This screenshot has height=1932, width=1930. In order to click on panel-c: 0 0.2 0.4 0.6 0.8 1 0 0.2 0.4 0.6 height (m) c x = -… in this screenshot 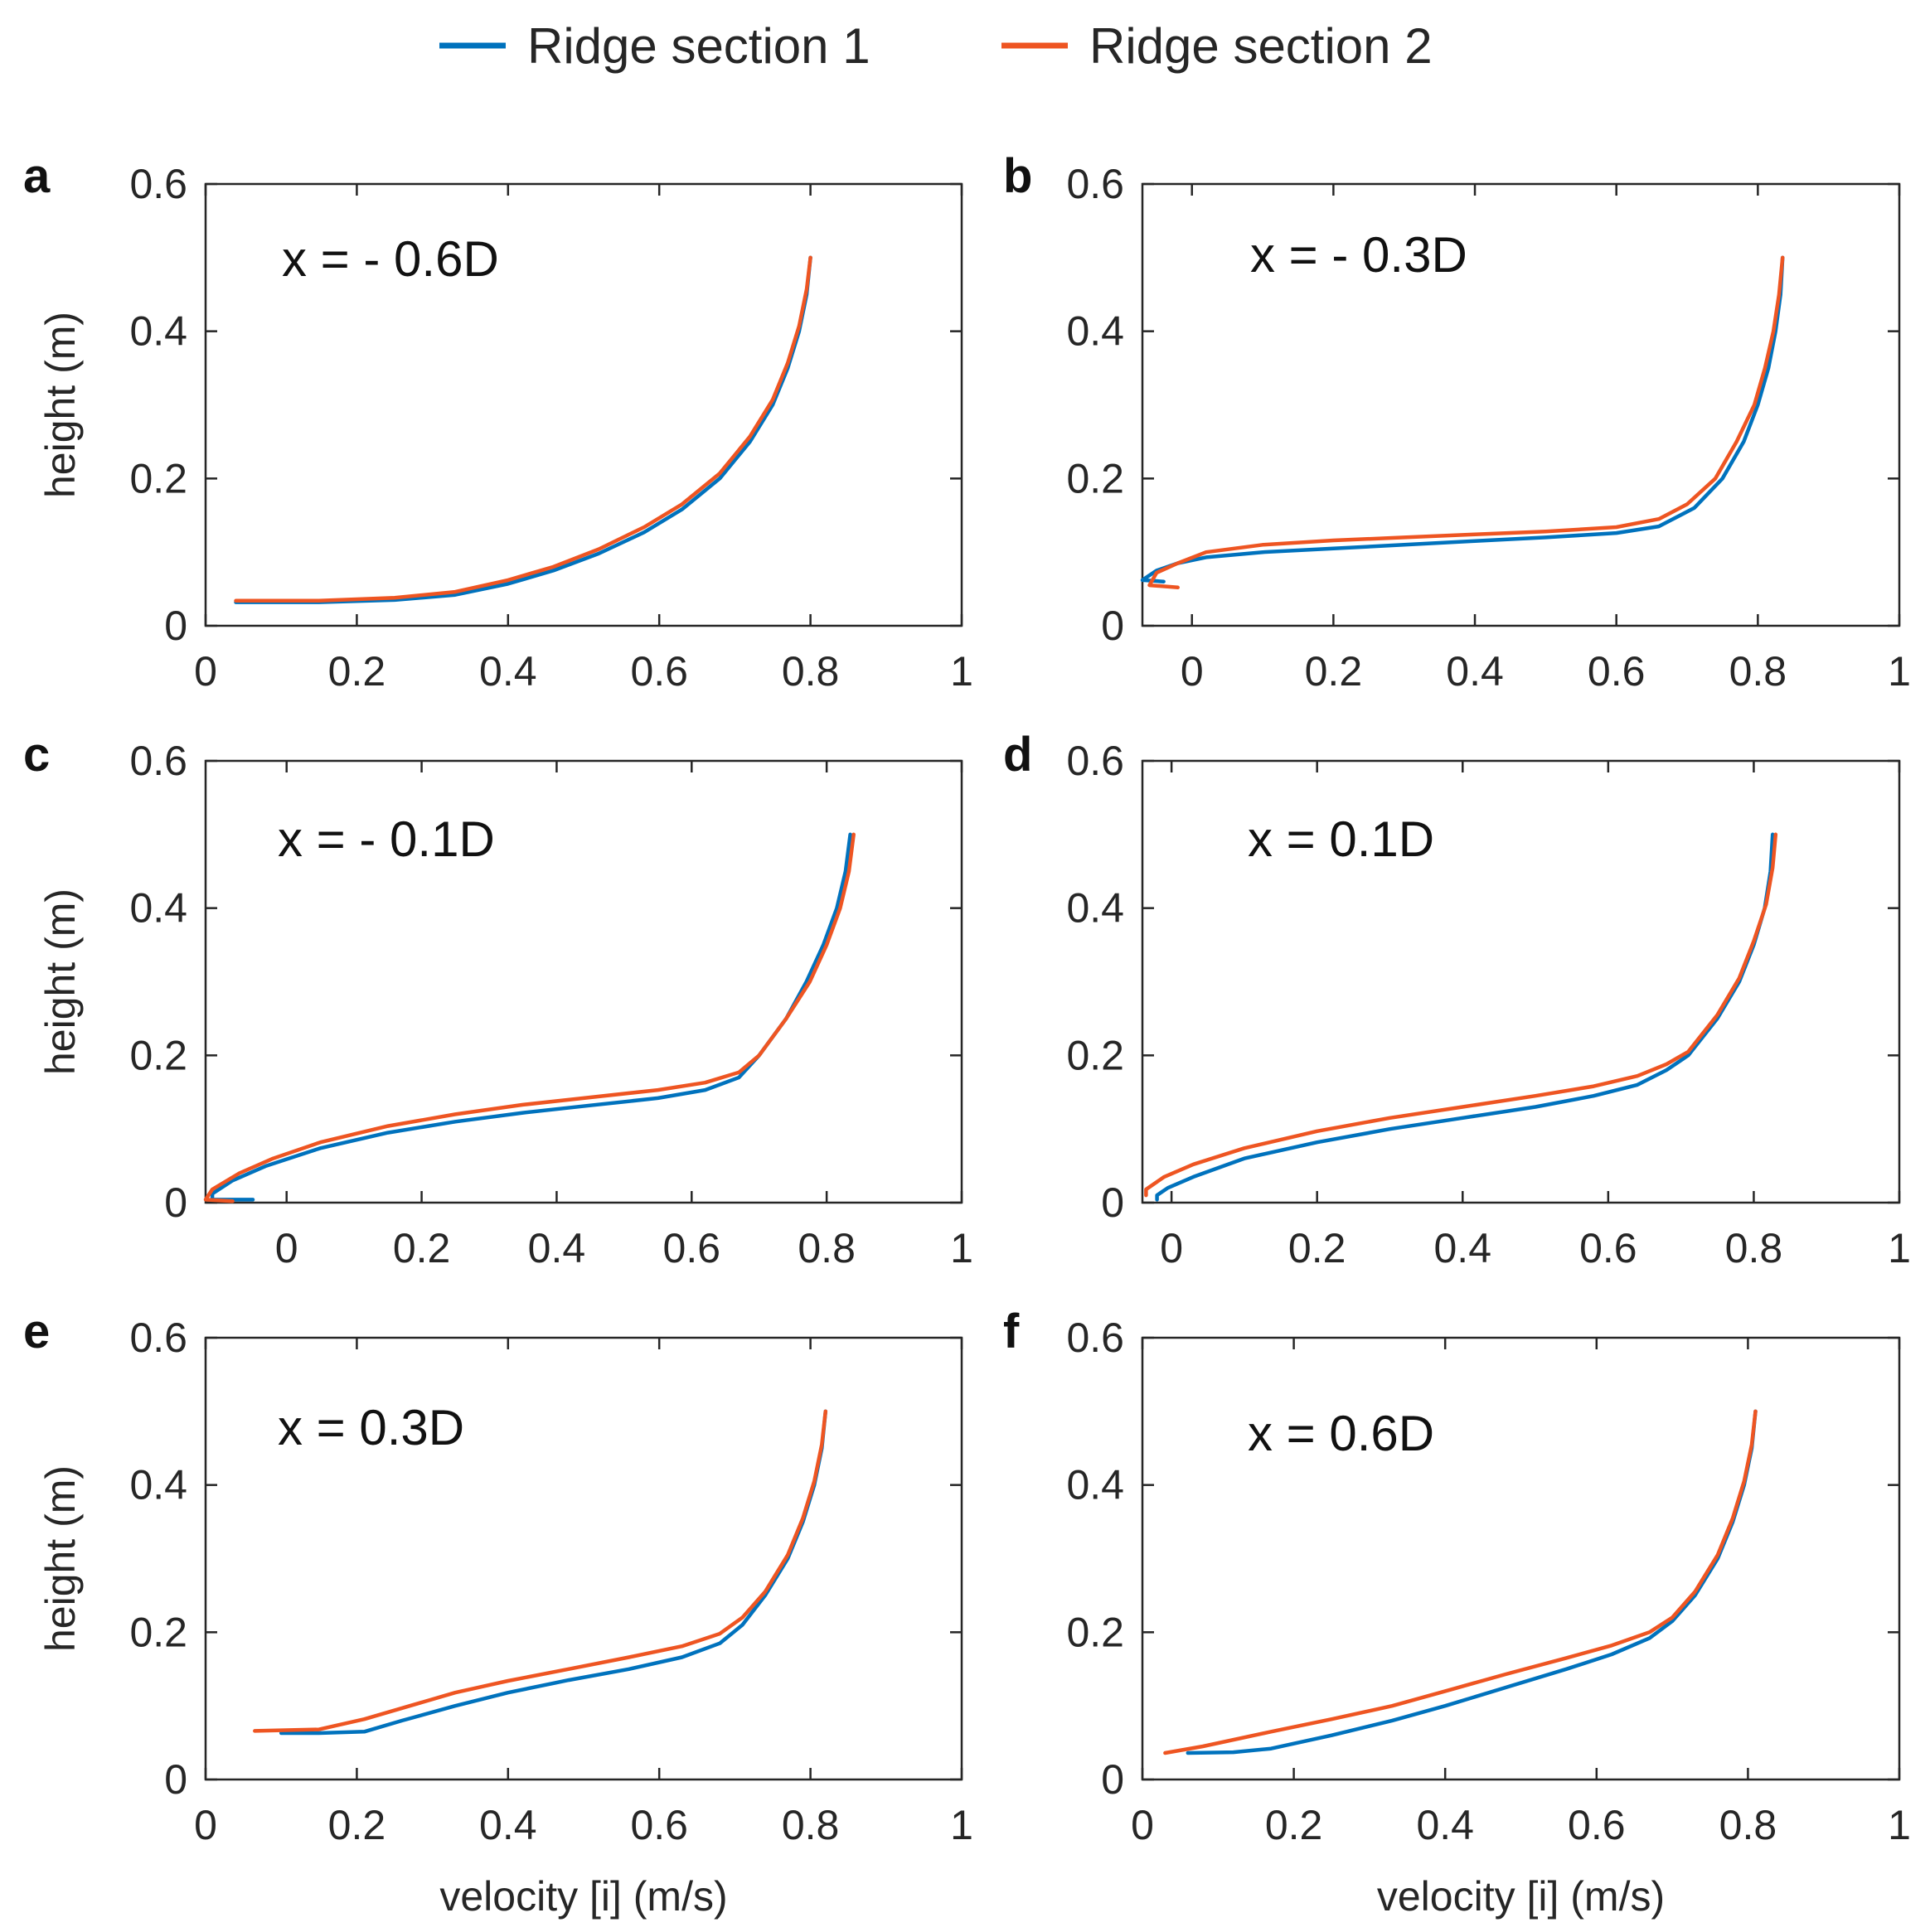, I will do `click(498, 999)`.